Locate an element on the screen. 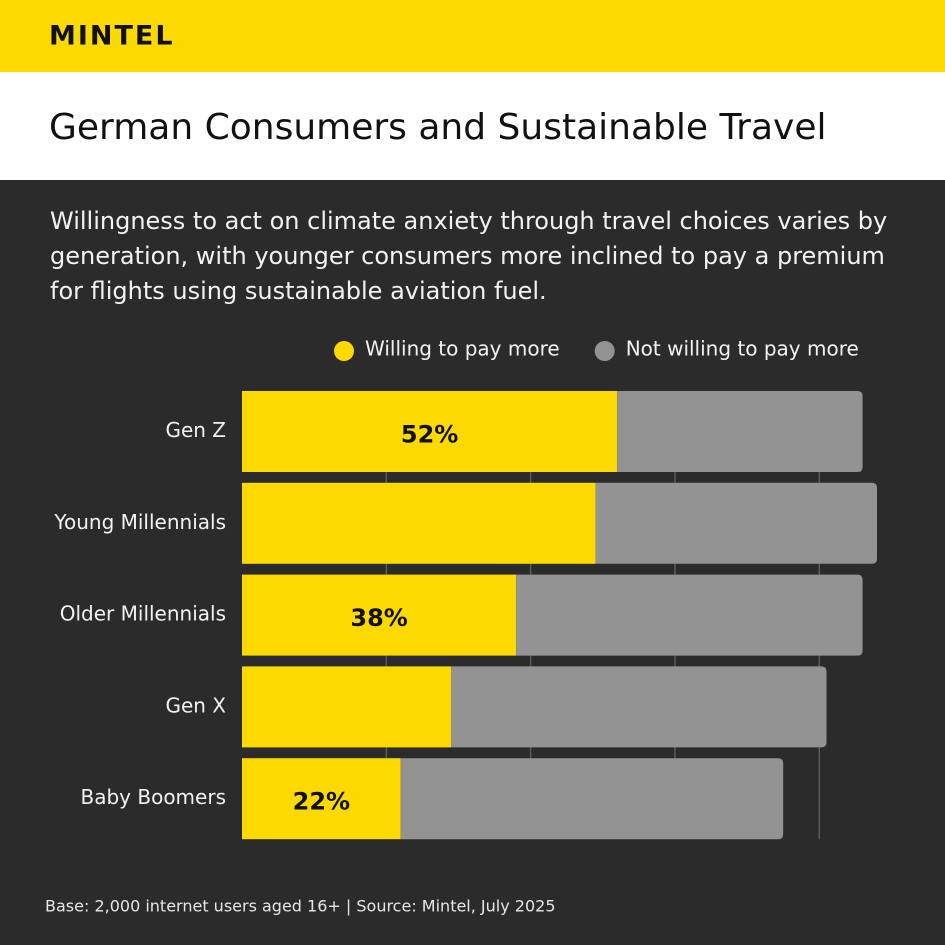 Image resolution: width=945 pixels, height=945 pixels. y-tick-label: Young Millennials is located at coordinates (139, 522).